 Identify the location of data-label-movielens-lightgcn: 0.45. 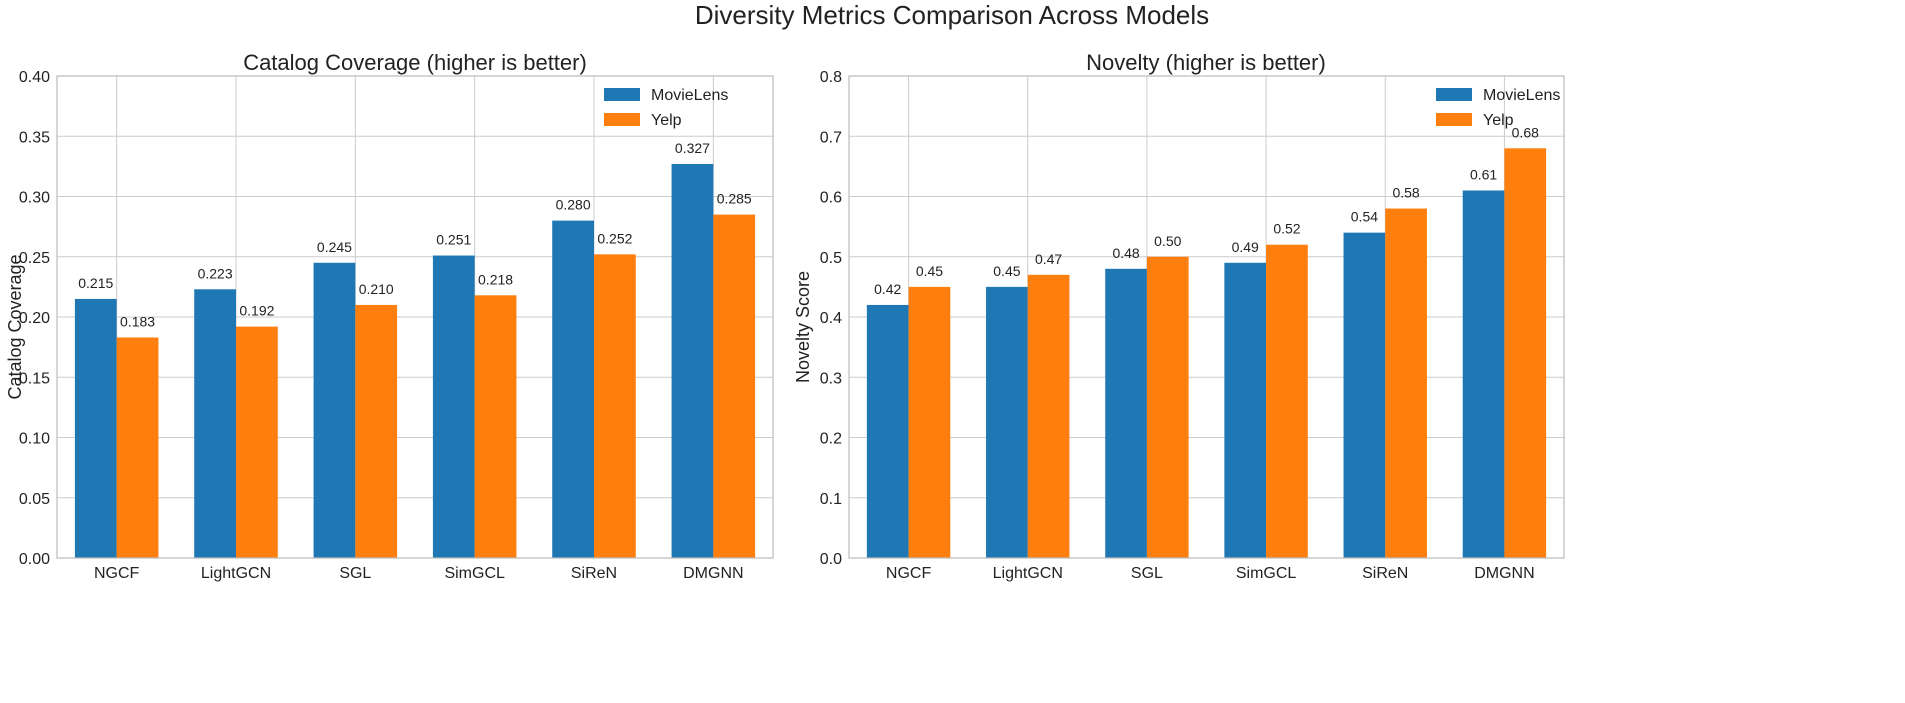
(1006, 271).